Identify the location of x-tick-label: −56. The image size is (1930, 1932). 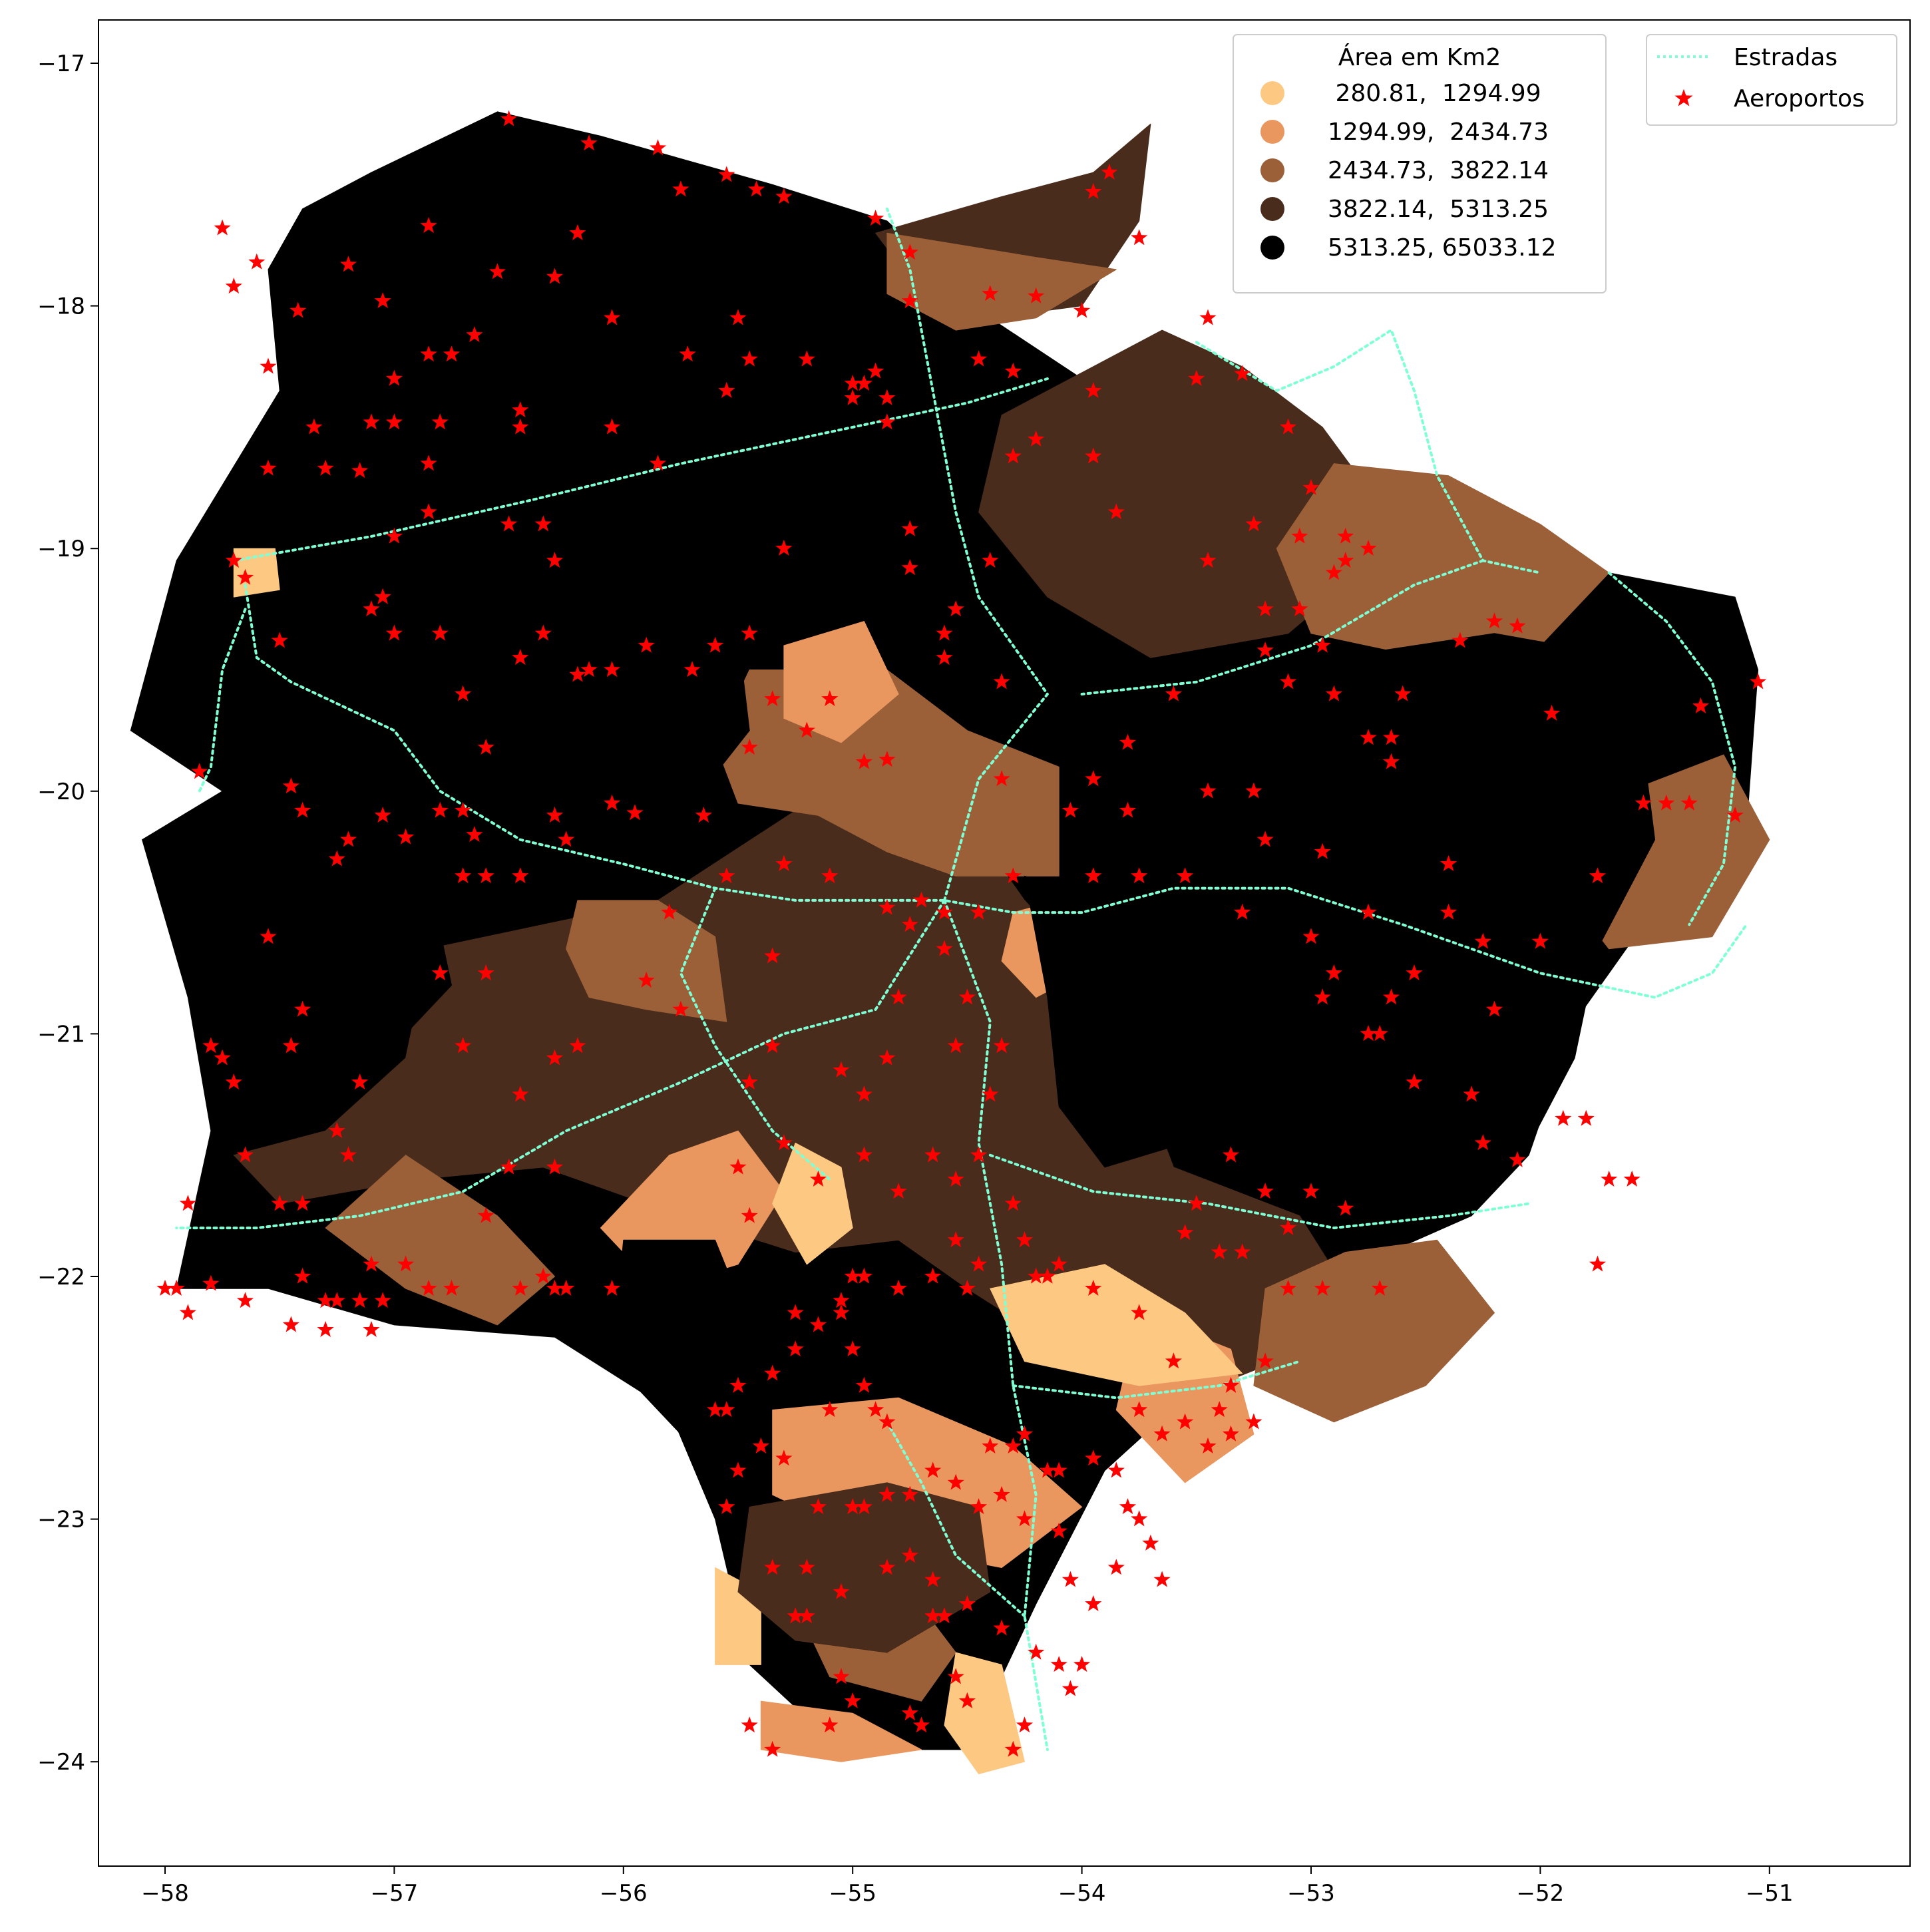
(624, 1894).